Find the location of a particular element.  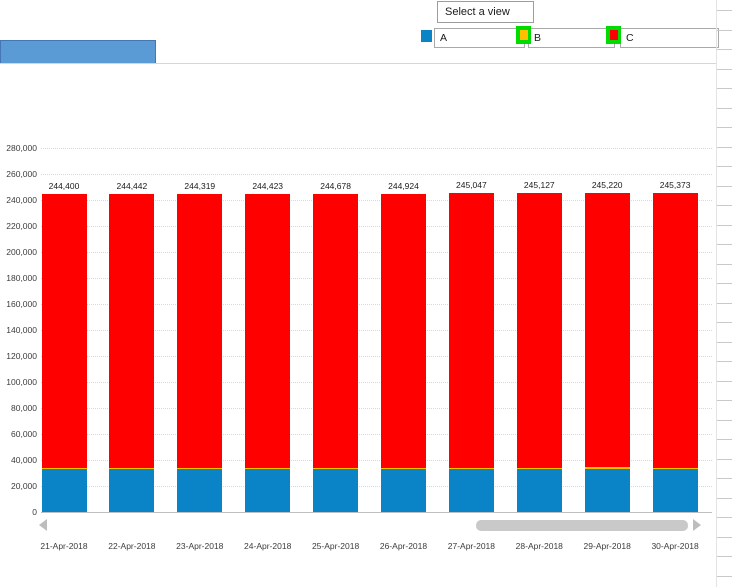

blue-shape-button is located at coordinates (78, 52).